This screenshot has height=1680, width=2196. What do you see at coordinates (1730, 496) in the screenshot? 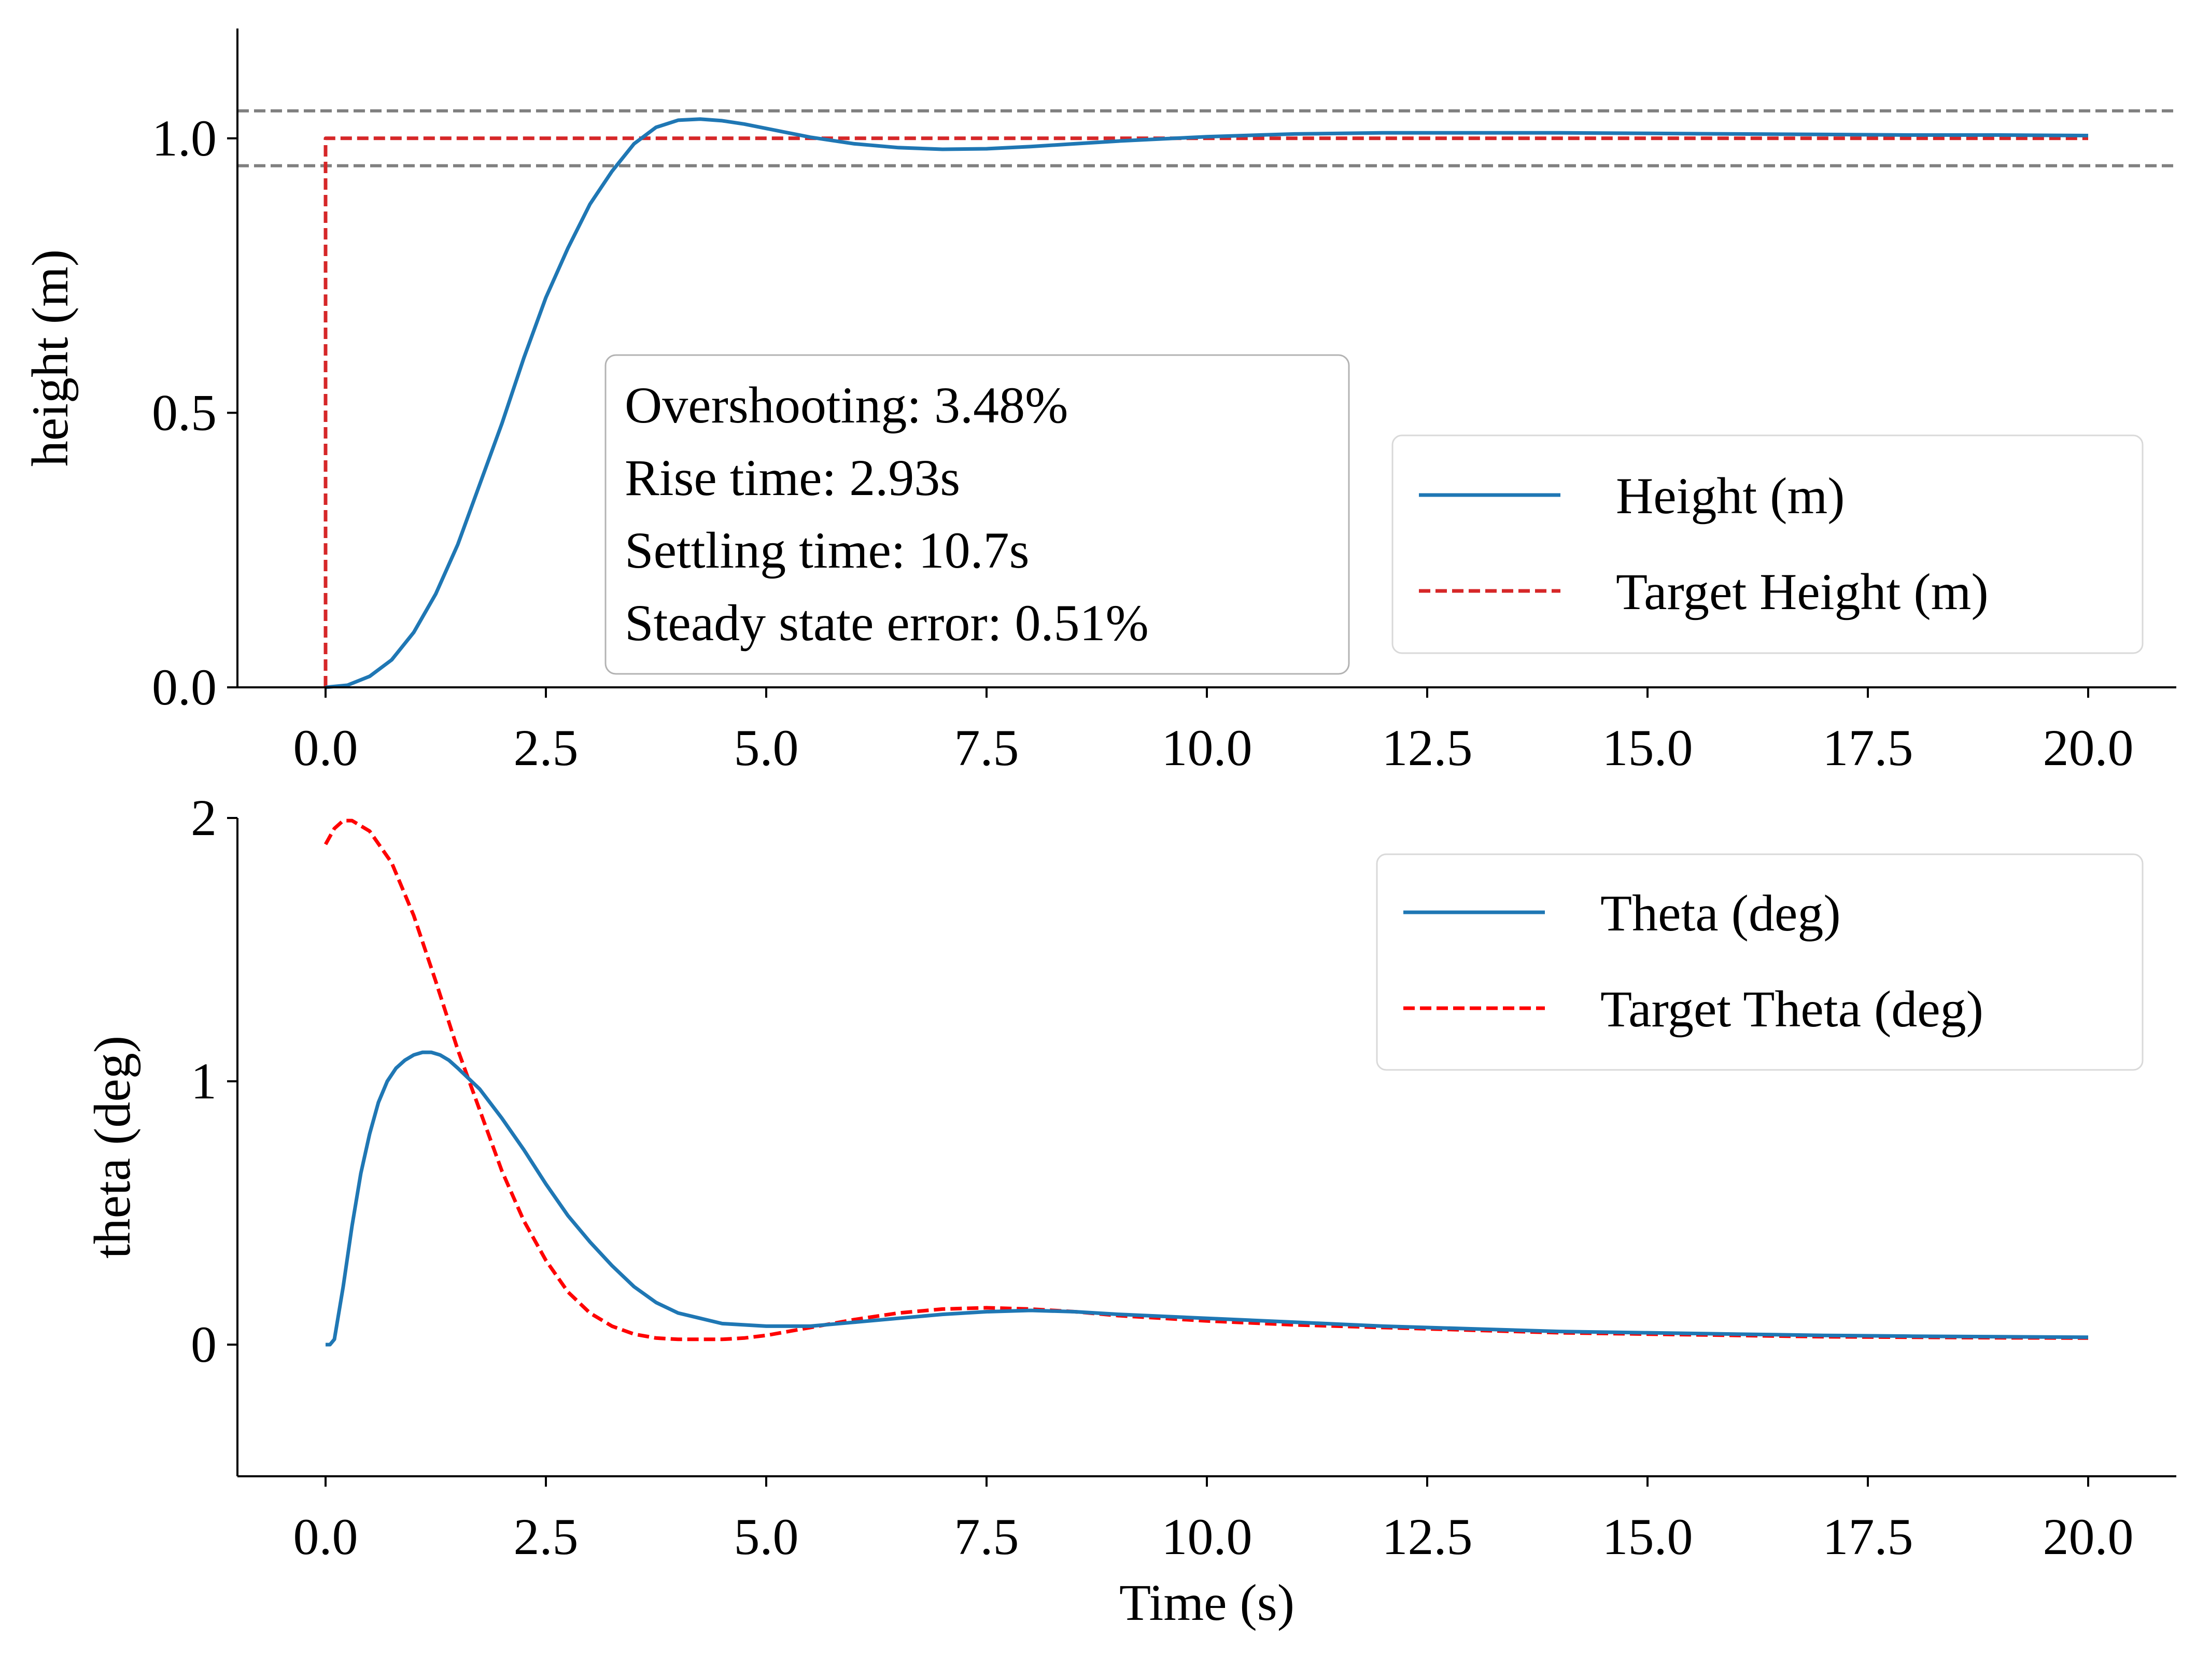
I see `legend-label-height: Height (m)` at bounding box center [1730, 496].